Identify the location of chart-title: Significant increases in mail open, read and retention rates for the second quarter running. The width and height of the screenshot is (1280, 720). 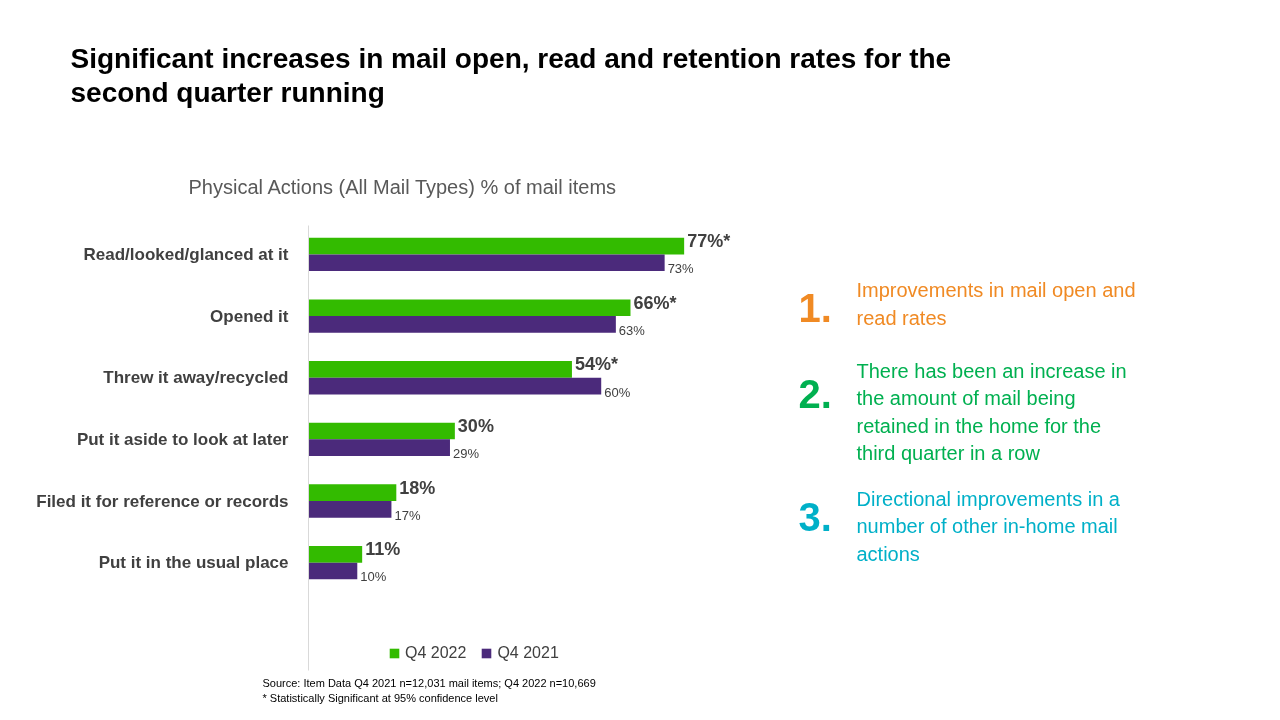
(511, 75).